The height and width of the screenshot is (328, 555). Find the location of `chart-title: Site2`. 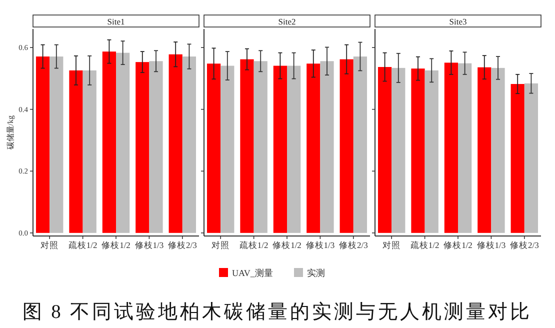

chart-title: Site2 is located at coordinates (287, 21).